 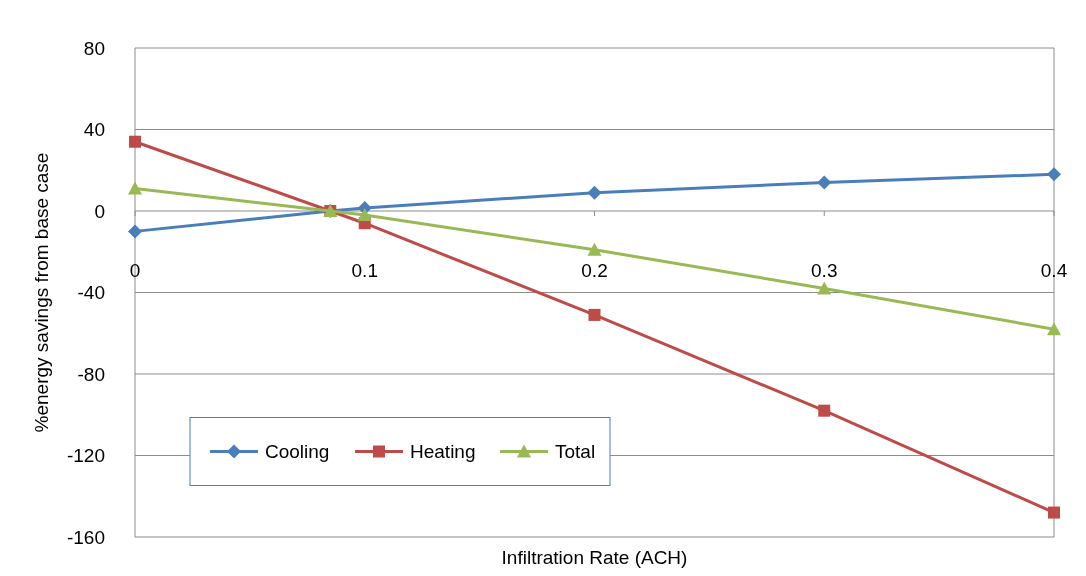 What do you see at coordinates (364, 270) in the screenshot?
I see `x-tick-label: 0.1` at bounding box center [364, 270].